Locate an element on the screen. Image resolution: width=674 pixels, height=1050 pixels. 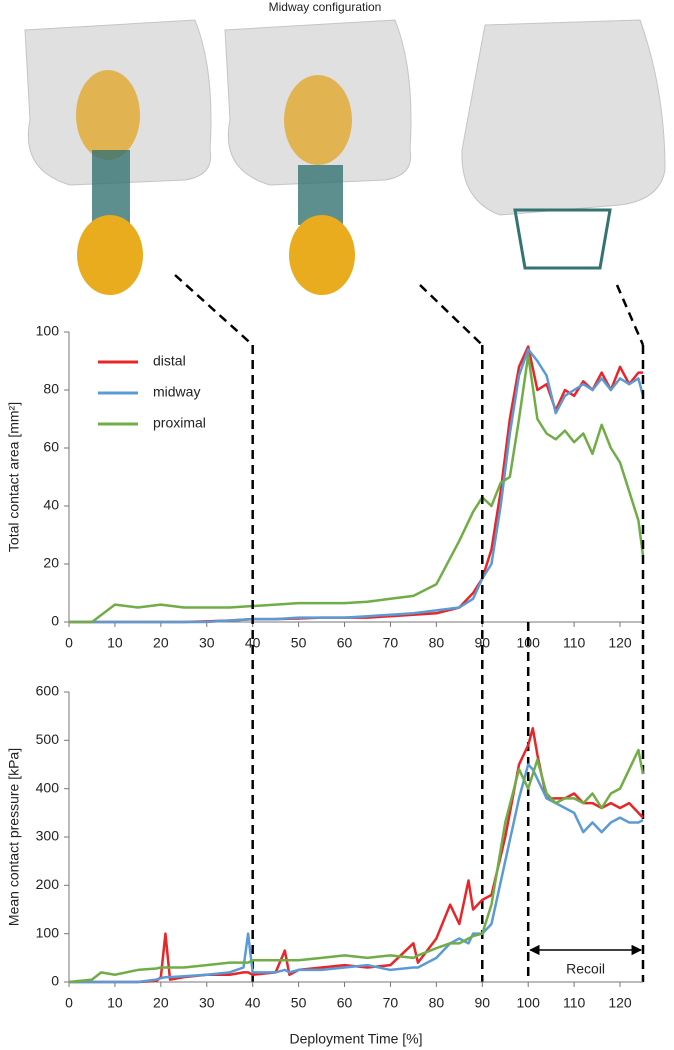
y-tick-label: 300 is located at coordinates (48, 836).